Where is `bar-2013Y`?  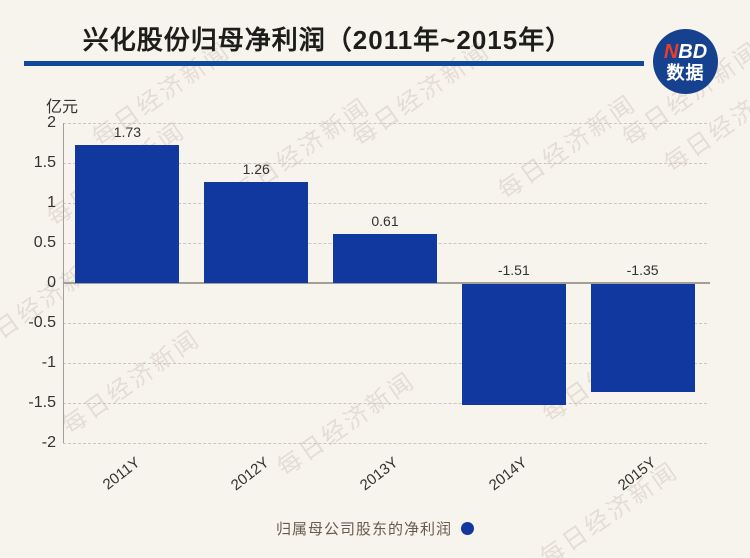 bar-2013Y is located at coordinates (385, 258).